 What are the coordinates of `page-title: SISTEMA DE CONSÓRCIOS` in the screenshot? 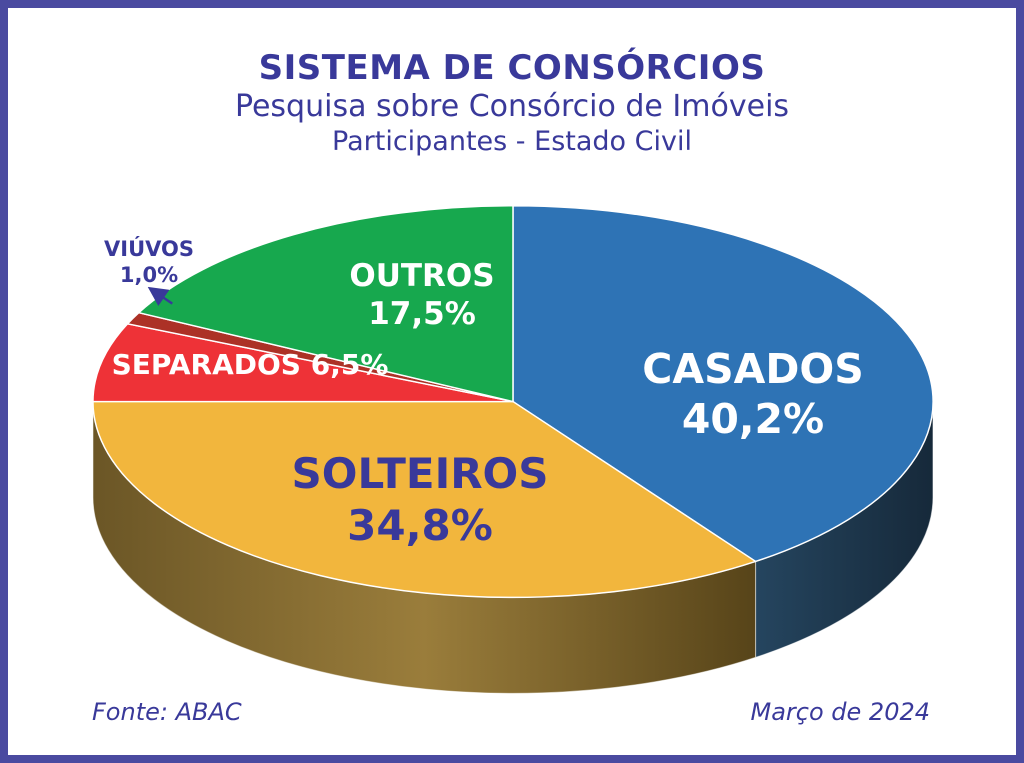 It's located at (512, 68).